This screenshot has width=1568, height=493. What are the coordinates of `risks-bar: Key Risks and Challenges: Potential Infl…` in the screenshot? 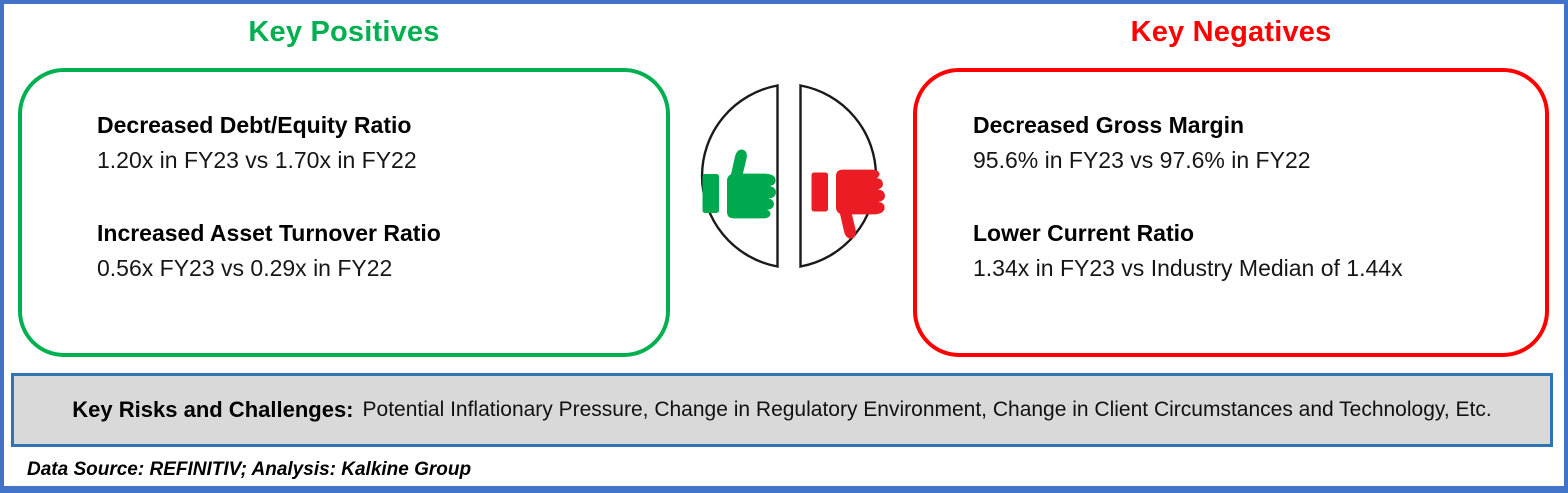 It's located at (782, 410).